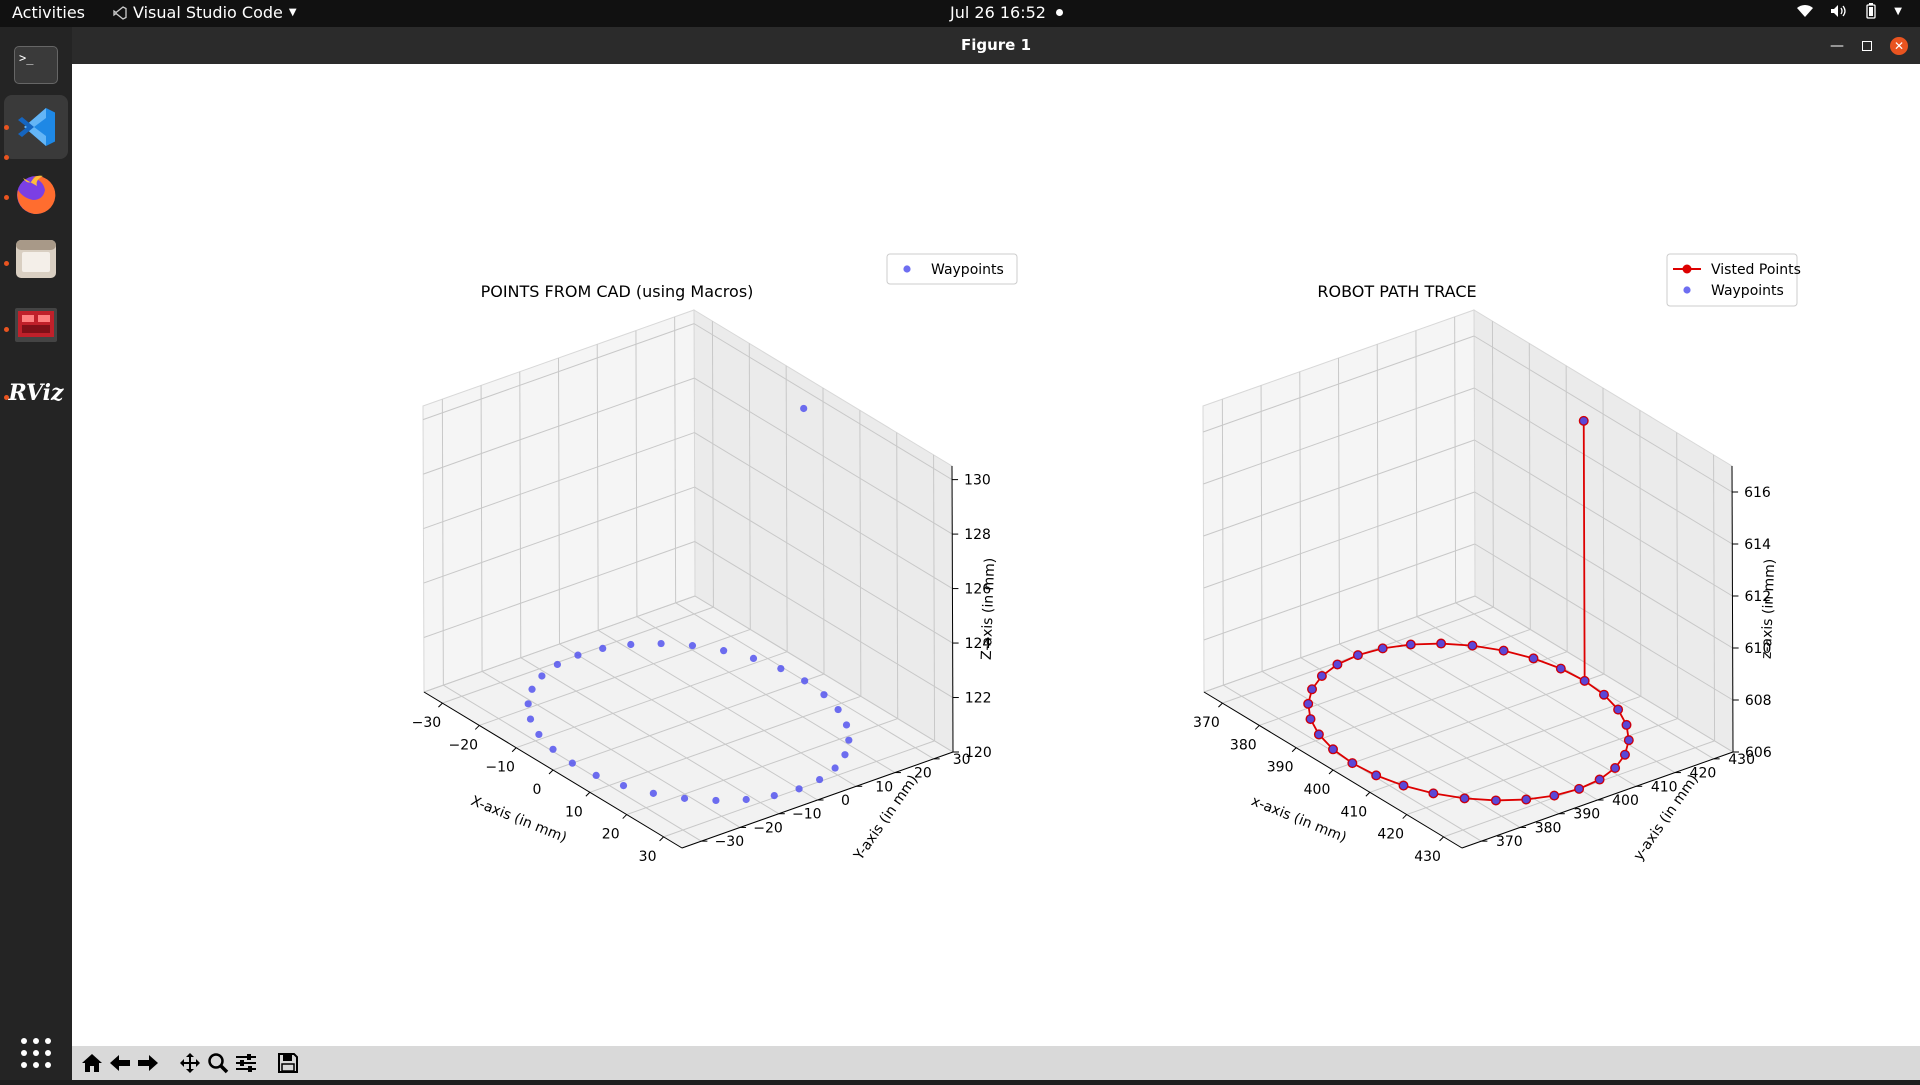  What do you see at coordinates (1871, 11) in the screenshot?
I see `battery-icon` at bounding box center [1871, 11].